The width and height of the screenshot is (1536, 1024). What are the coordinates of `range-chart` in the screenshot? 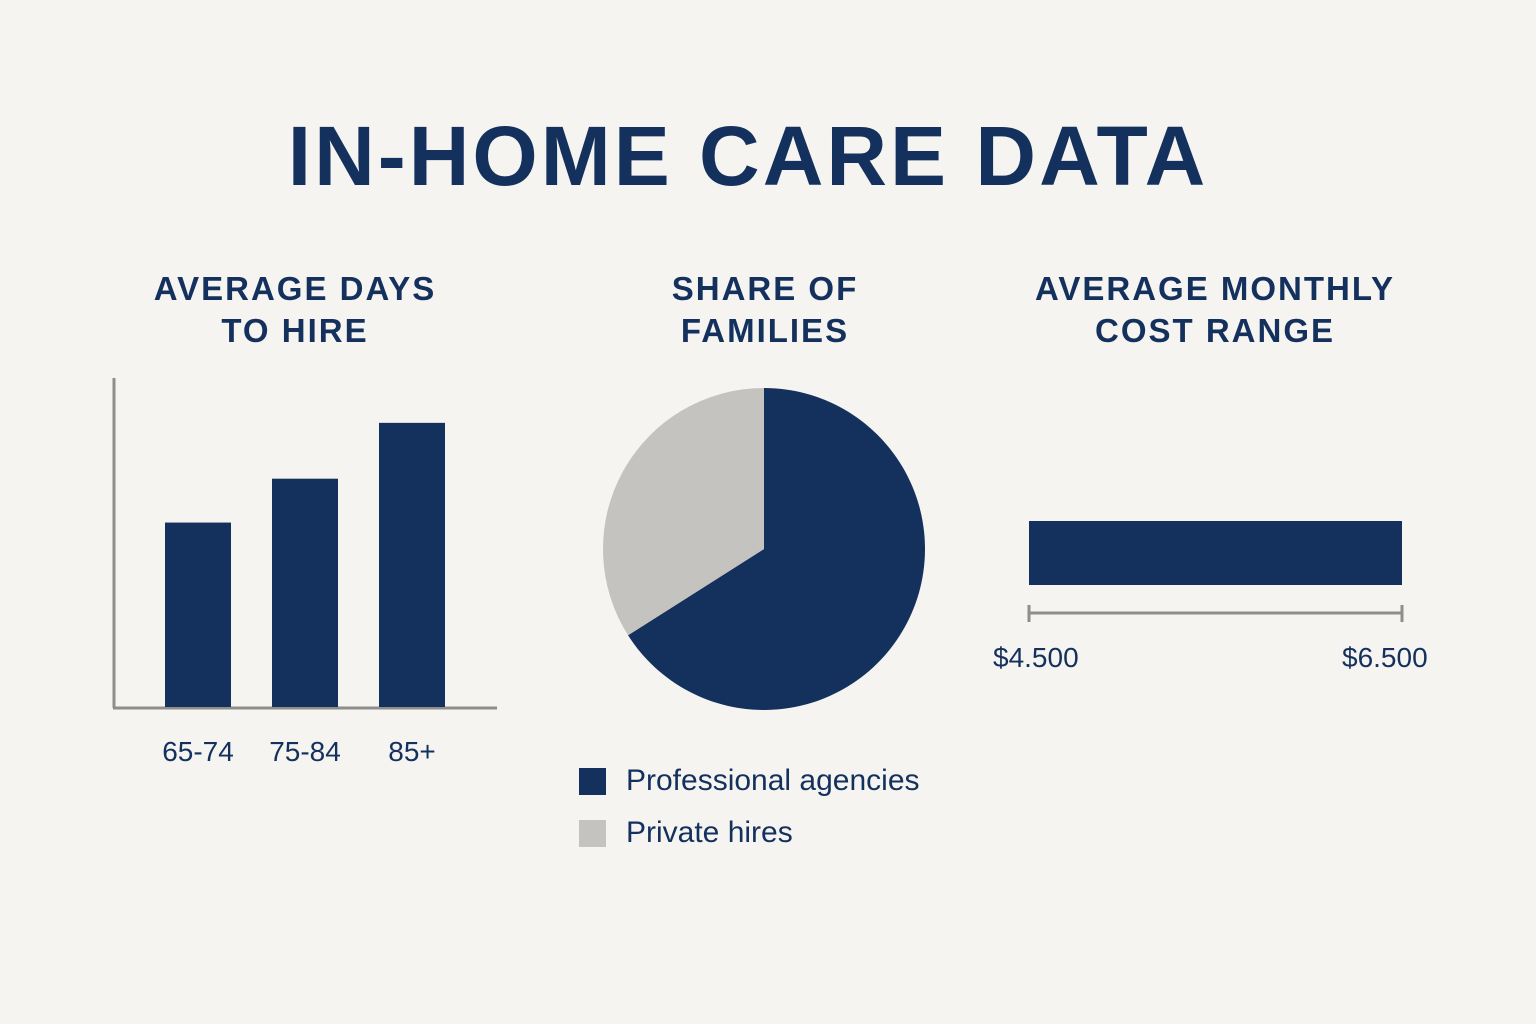 It's located at (1215, 571).